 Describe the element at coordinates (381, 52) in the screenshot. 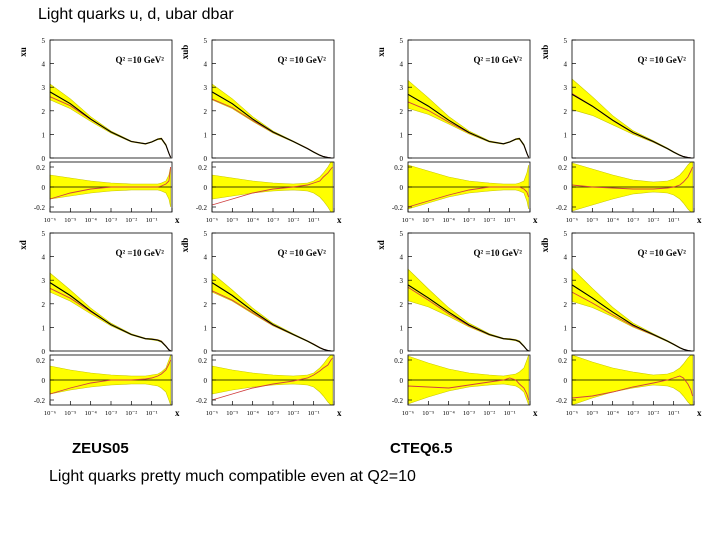

I see `y-axis-label: xu` at that location.